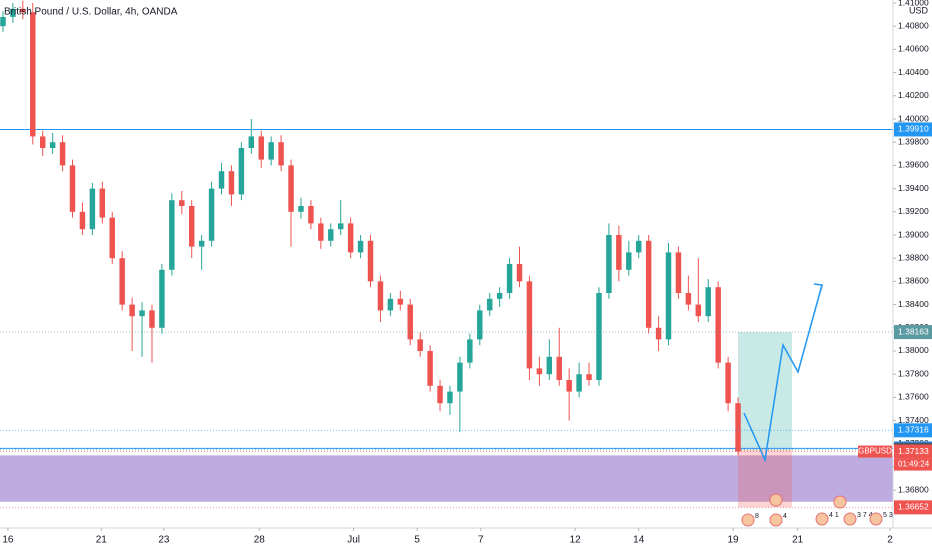 This screenshot has height=555, width=932. Describe the element at coordinates (353, 540) in the screenshot. I see `x-tick-label: Jul` at that location.